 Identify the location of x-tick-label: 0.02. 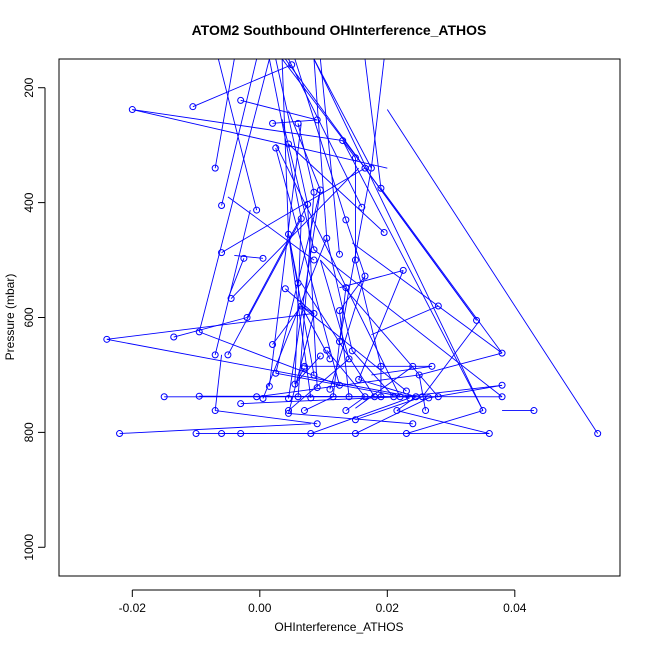
(388, 608).